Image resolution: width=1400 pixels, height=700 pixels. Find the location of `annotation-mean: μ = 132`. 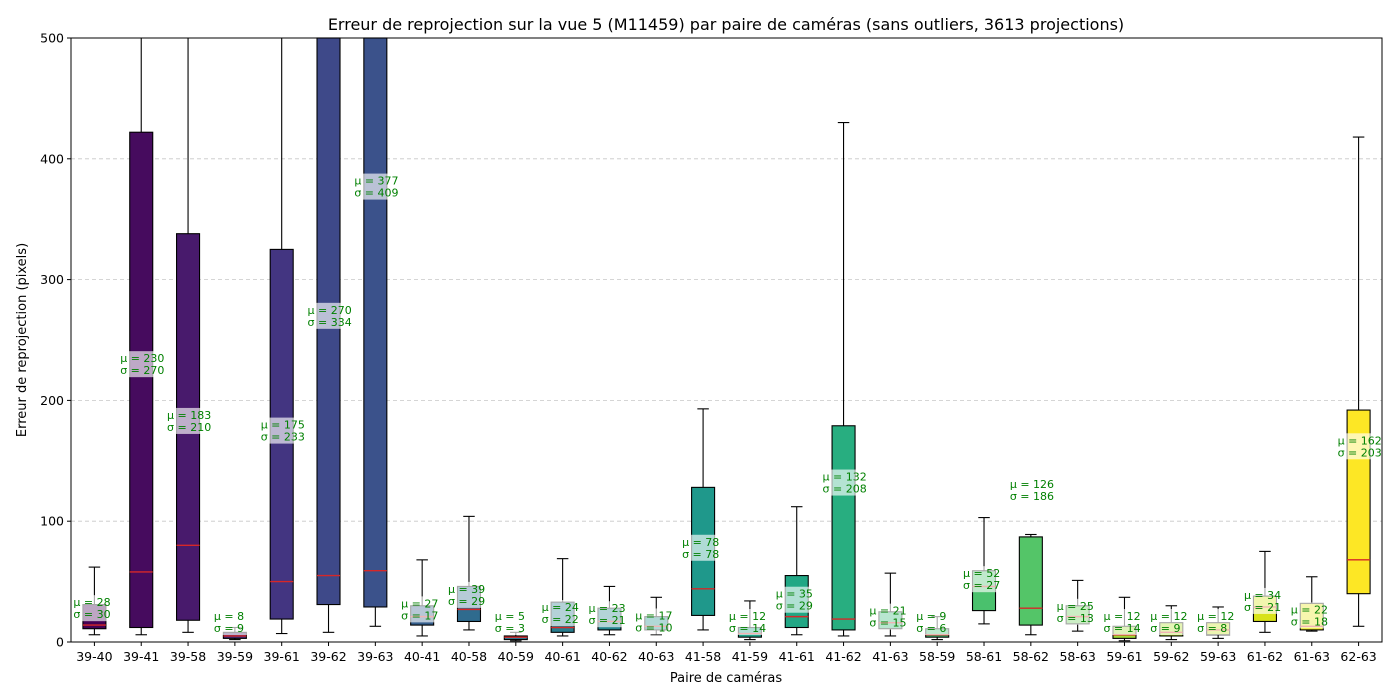

annotation-mean: μ = 132 is located at coordinates (845, 477).